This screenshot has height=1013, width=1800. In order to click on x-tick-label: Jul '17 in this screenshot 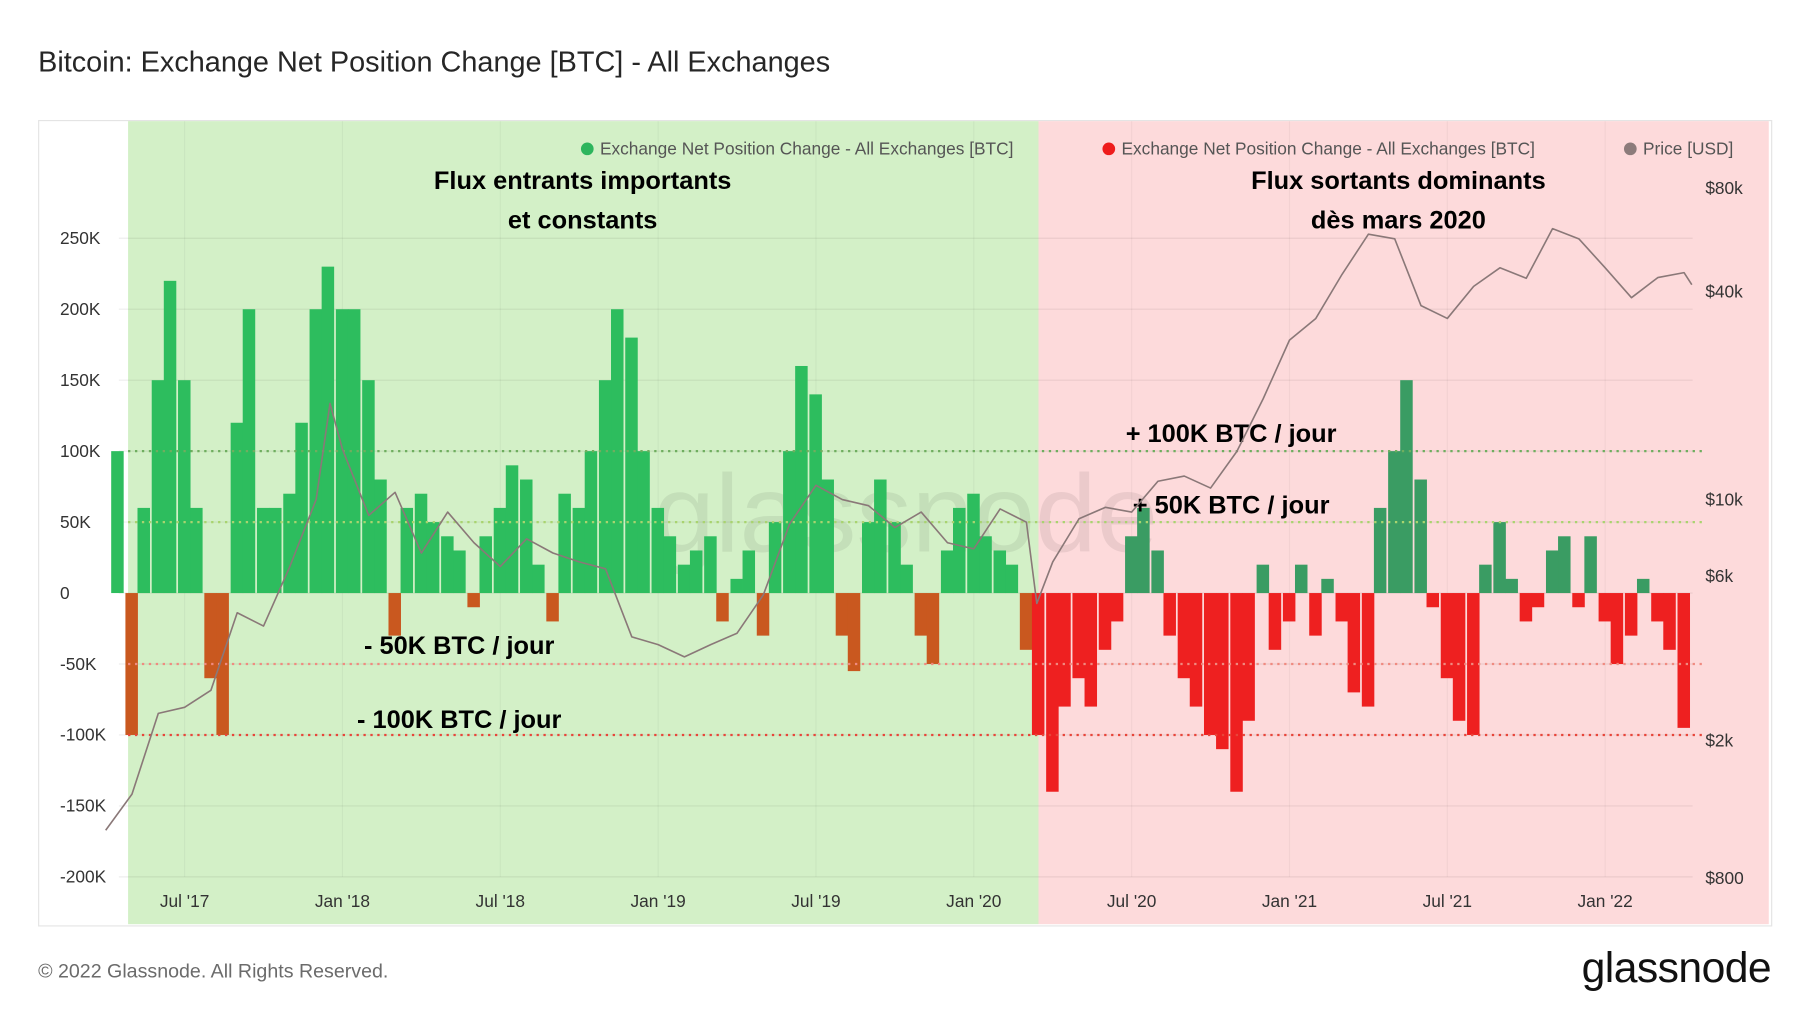, I will do `click(184, 901)`.